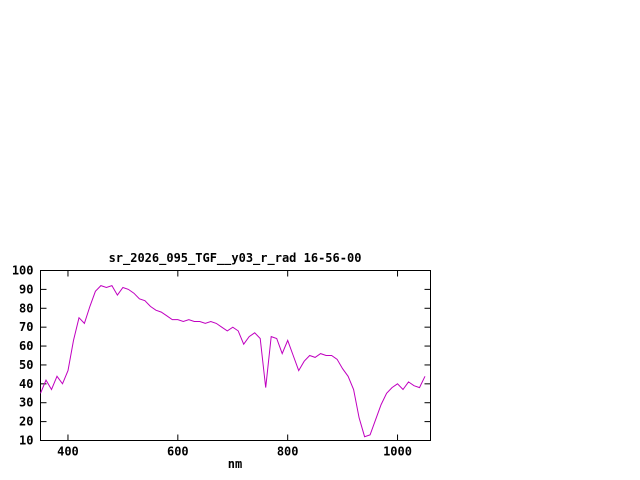 The width and height of the screenshot is (640, 480). I want to click on y-tick-label: 20, so click(26, 422).